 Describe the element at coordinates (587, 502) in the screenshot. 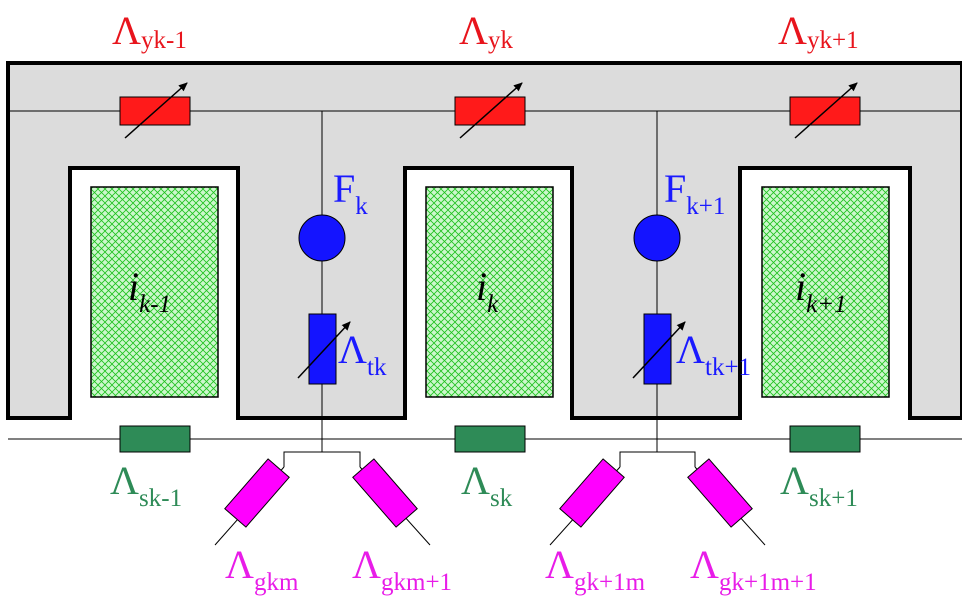

I see `gap-resistor-k-plus-1-m` at that location.